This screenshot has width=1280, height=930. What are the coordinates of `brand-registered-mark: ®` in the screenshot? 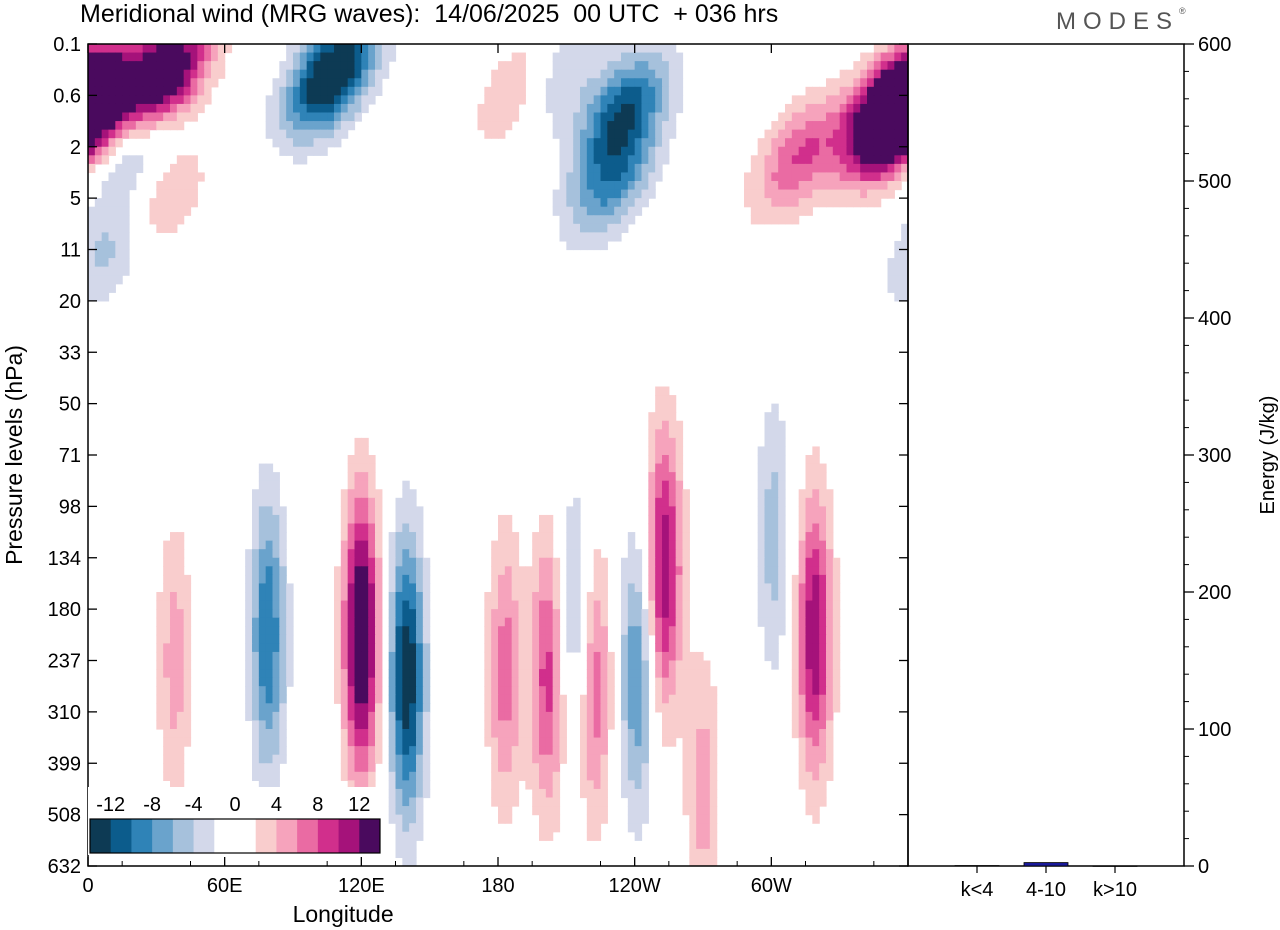 It's located at (1182, 11).